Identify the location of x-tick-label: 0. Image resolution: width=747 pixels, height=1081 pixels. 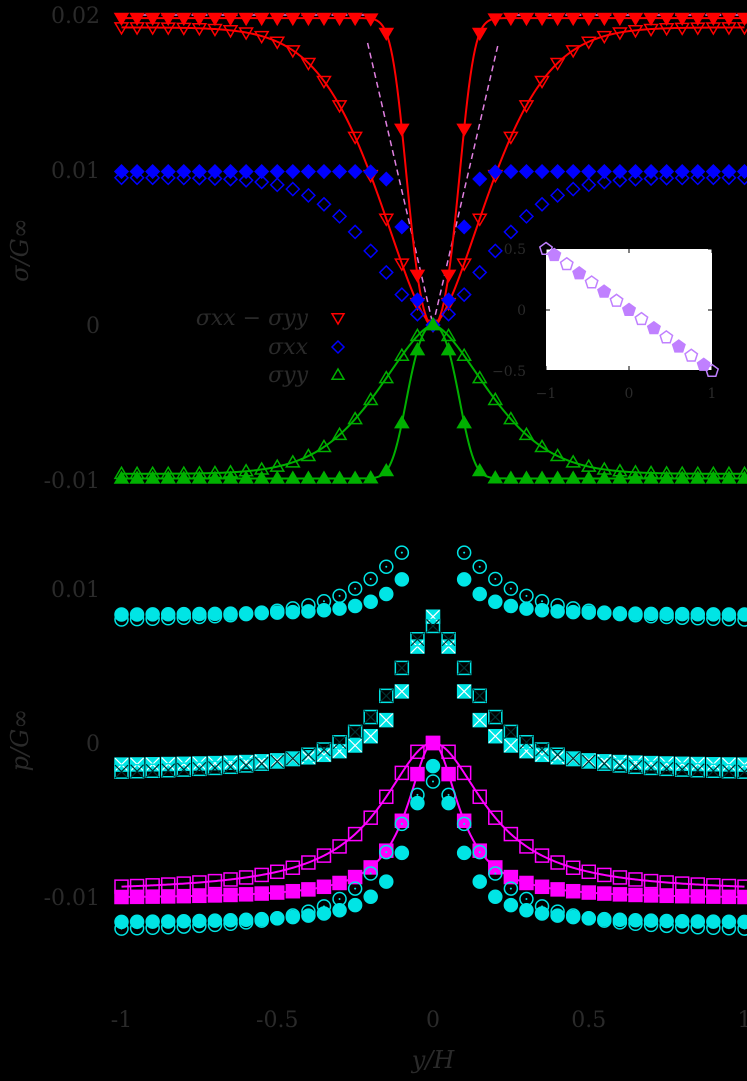
(433, 1020).